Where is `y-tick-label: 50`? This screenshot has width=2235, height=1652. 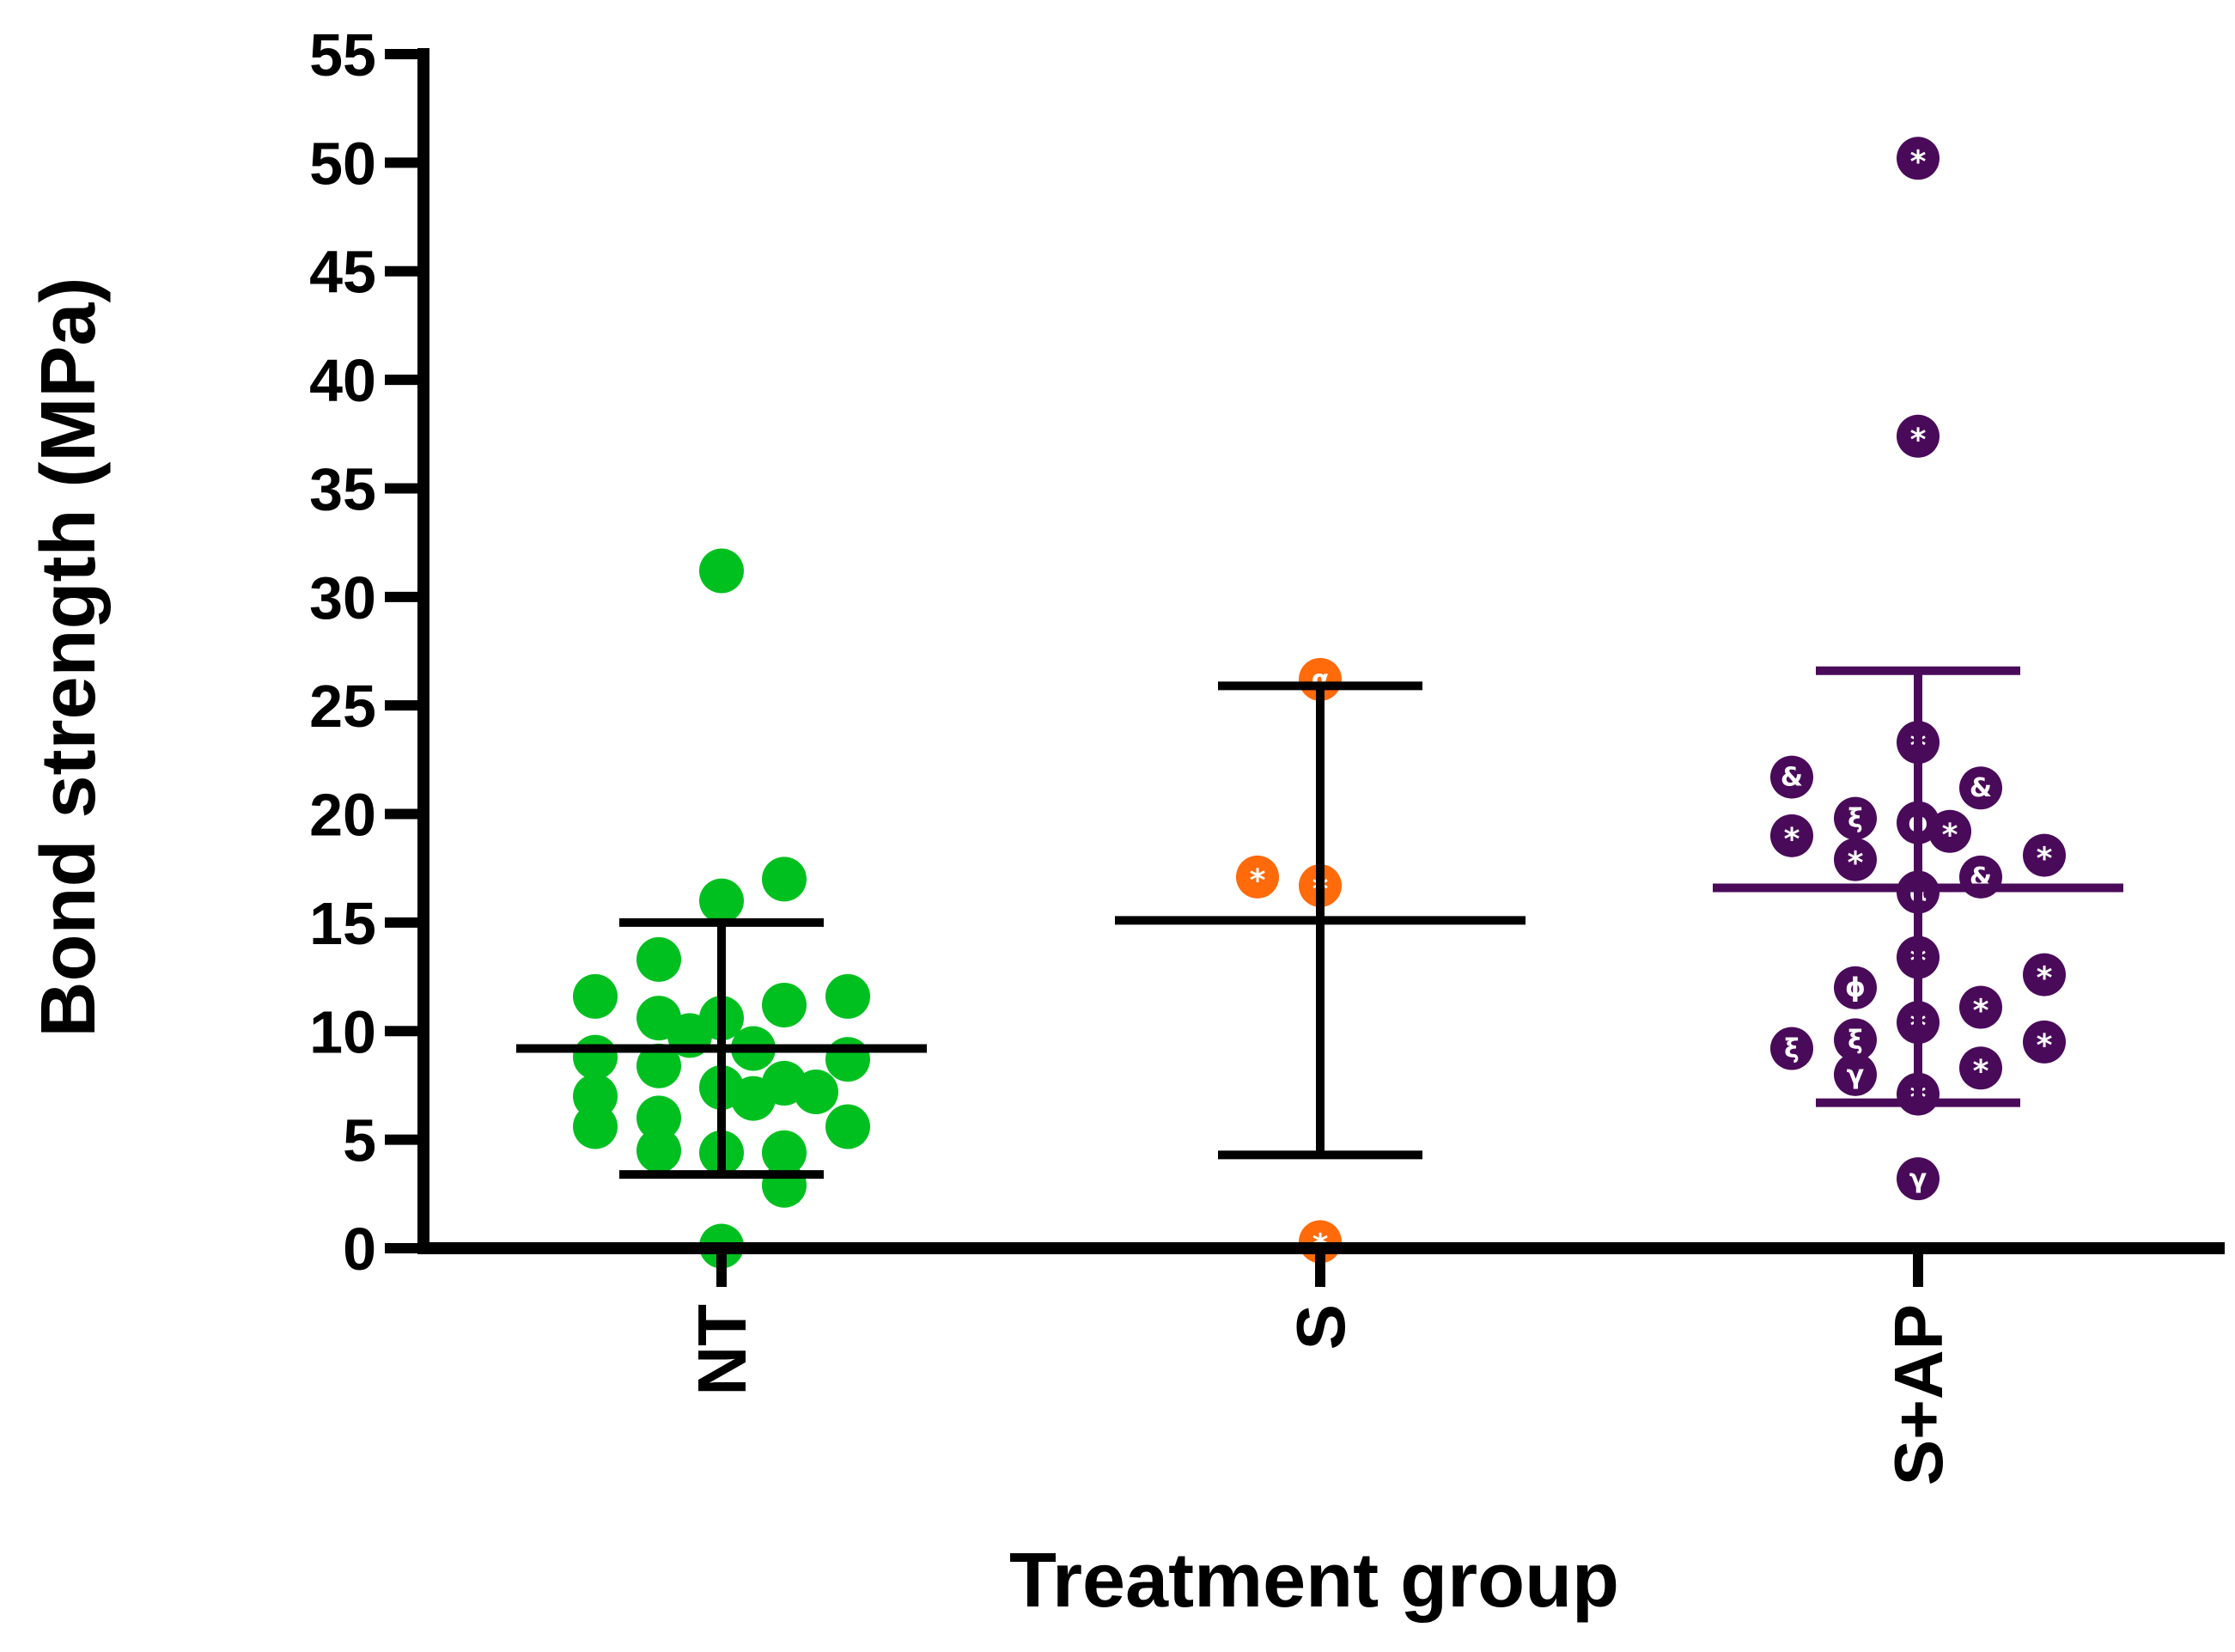 y-tick-label: 50 is located at coordinates (342, 164).